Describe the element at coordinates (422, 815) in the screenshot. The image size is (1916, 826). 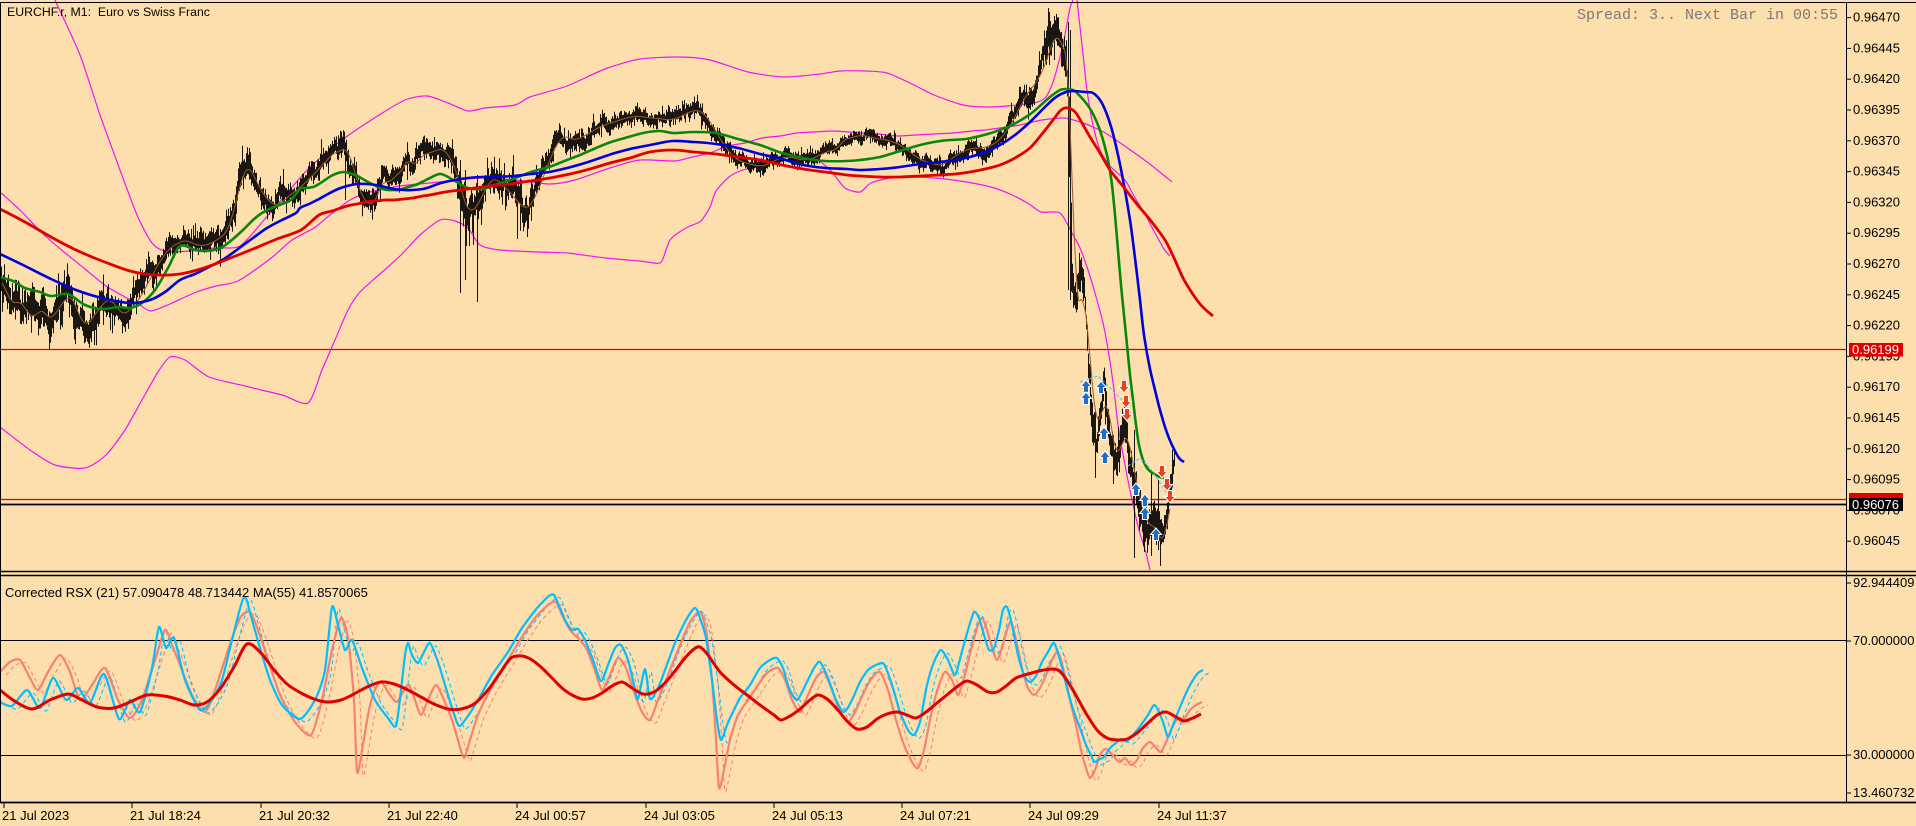
I see `svg-text: 21 Jul 22:40` at that location.